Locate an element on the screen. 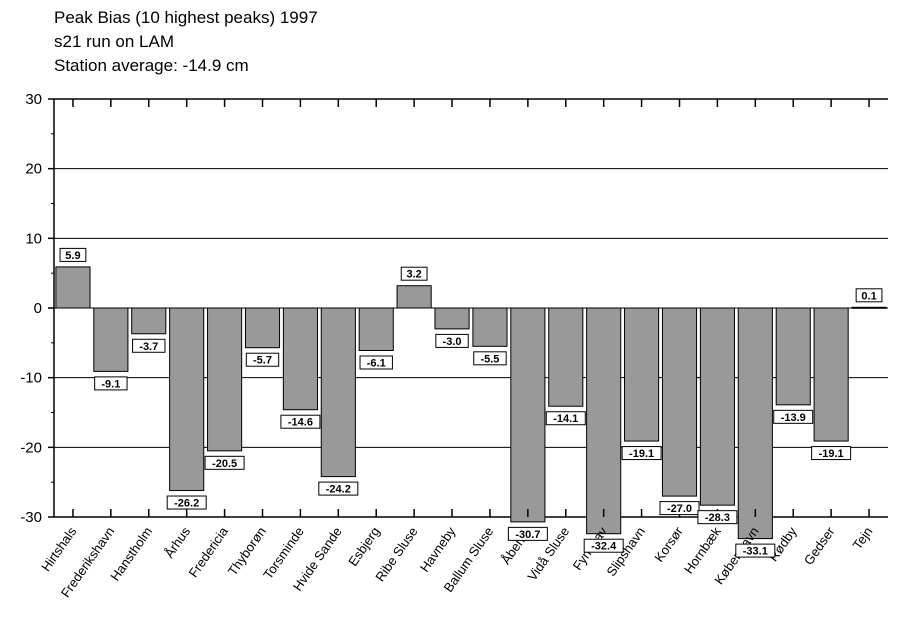 The image size is (902, 627). data-label: -20.5 is located at coordinates (224, 462).